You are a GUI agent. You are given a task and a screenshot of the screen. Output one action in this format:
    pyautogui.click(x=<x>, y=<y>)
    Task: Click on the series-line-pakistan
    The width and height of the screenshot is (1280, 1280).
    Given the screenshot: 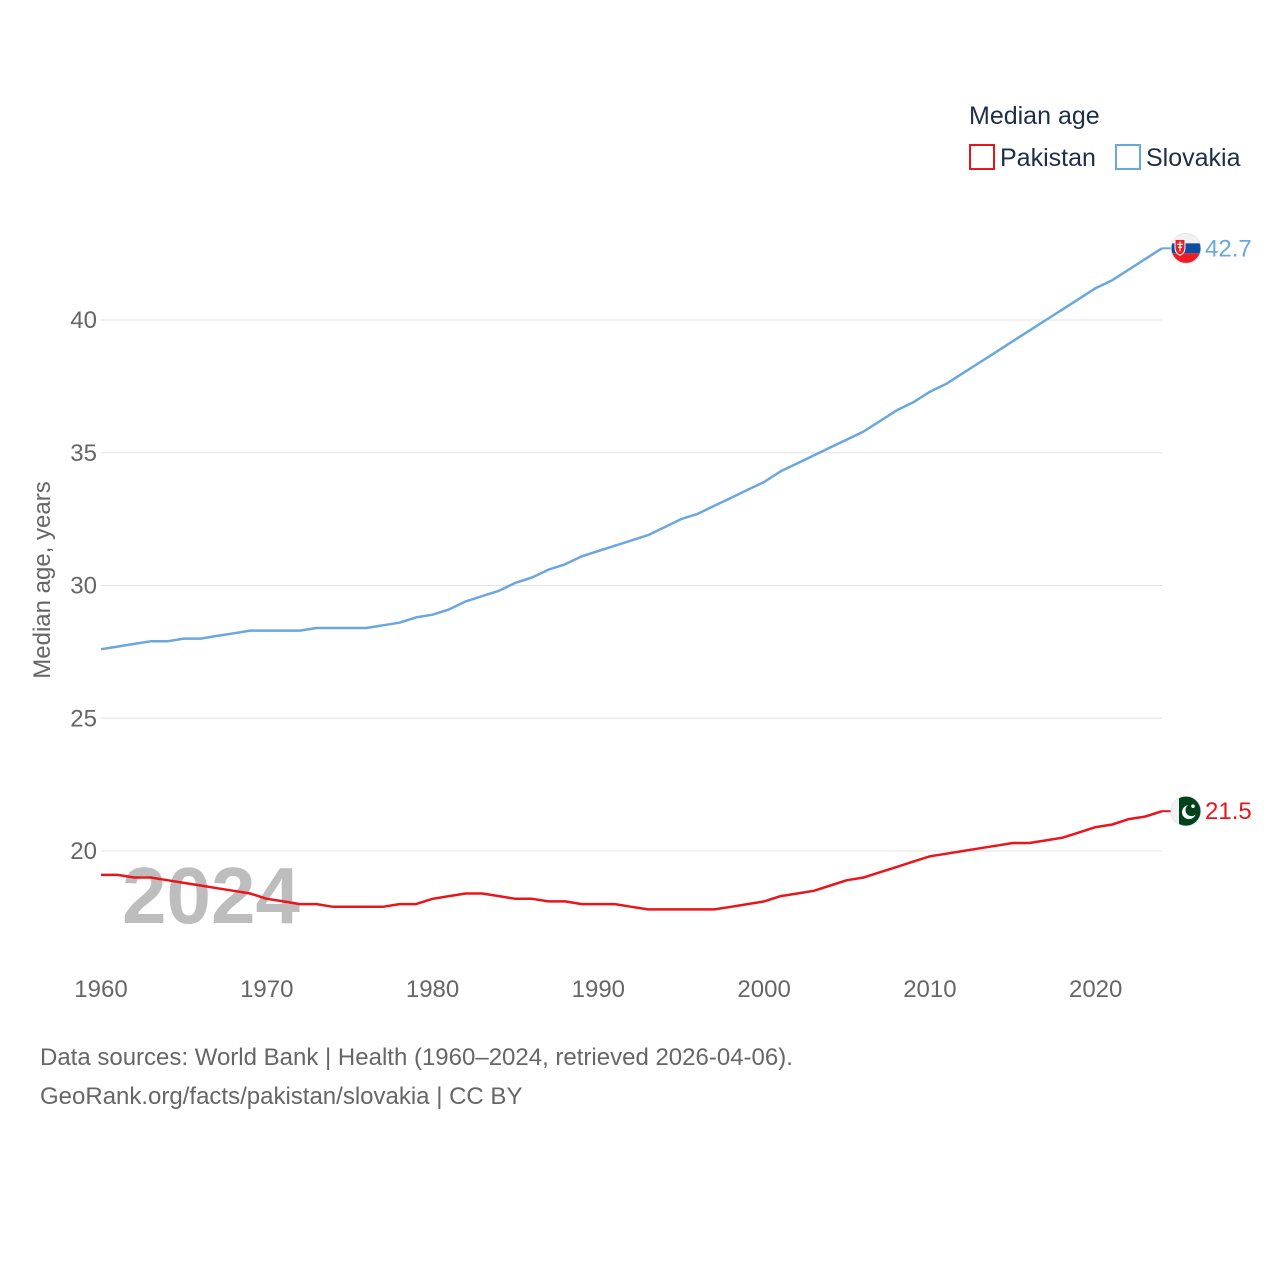 What is the action you would take?
    pyautogui.click(x=632, y=860)
    